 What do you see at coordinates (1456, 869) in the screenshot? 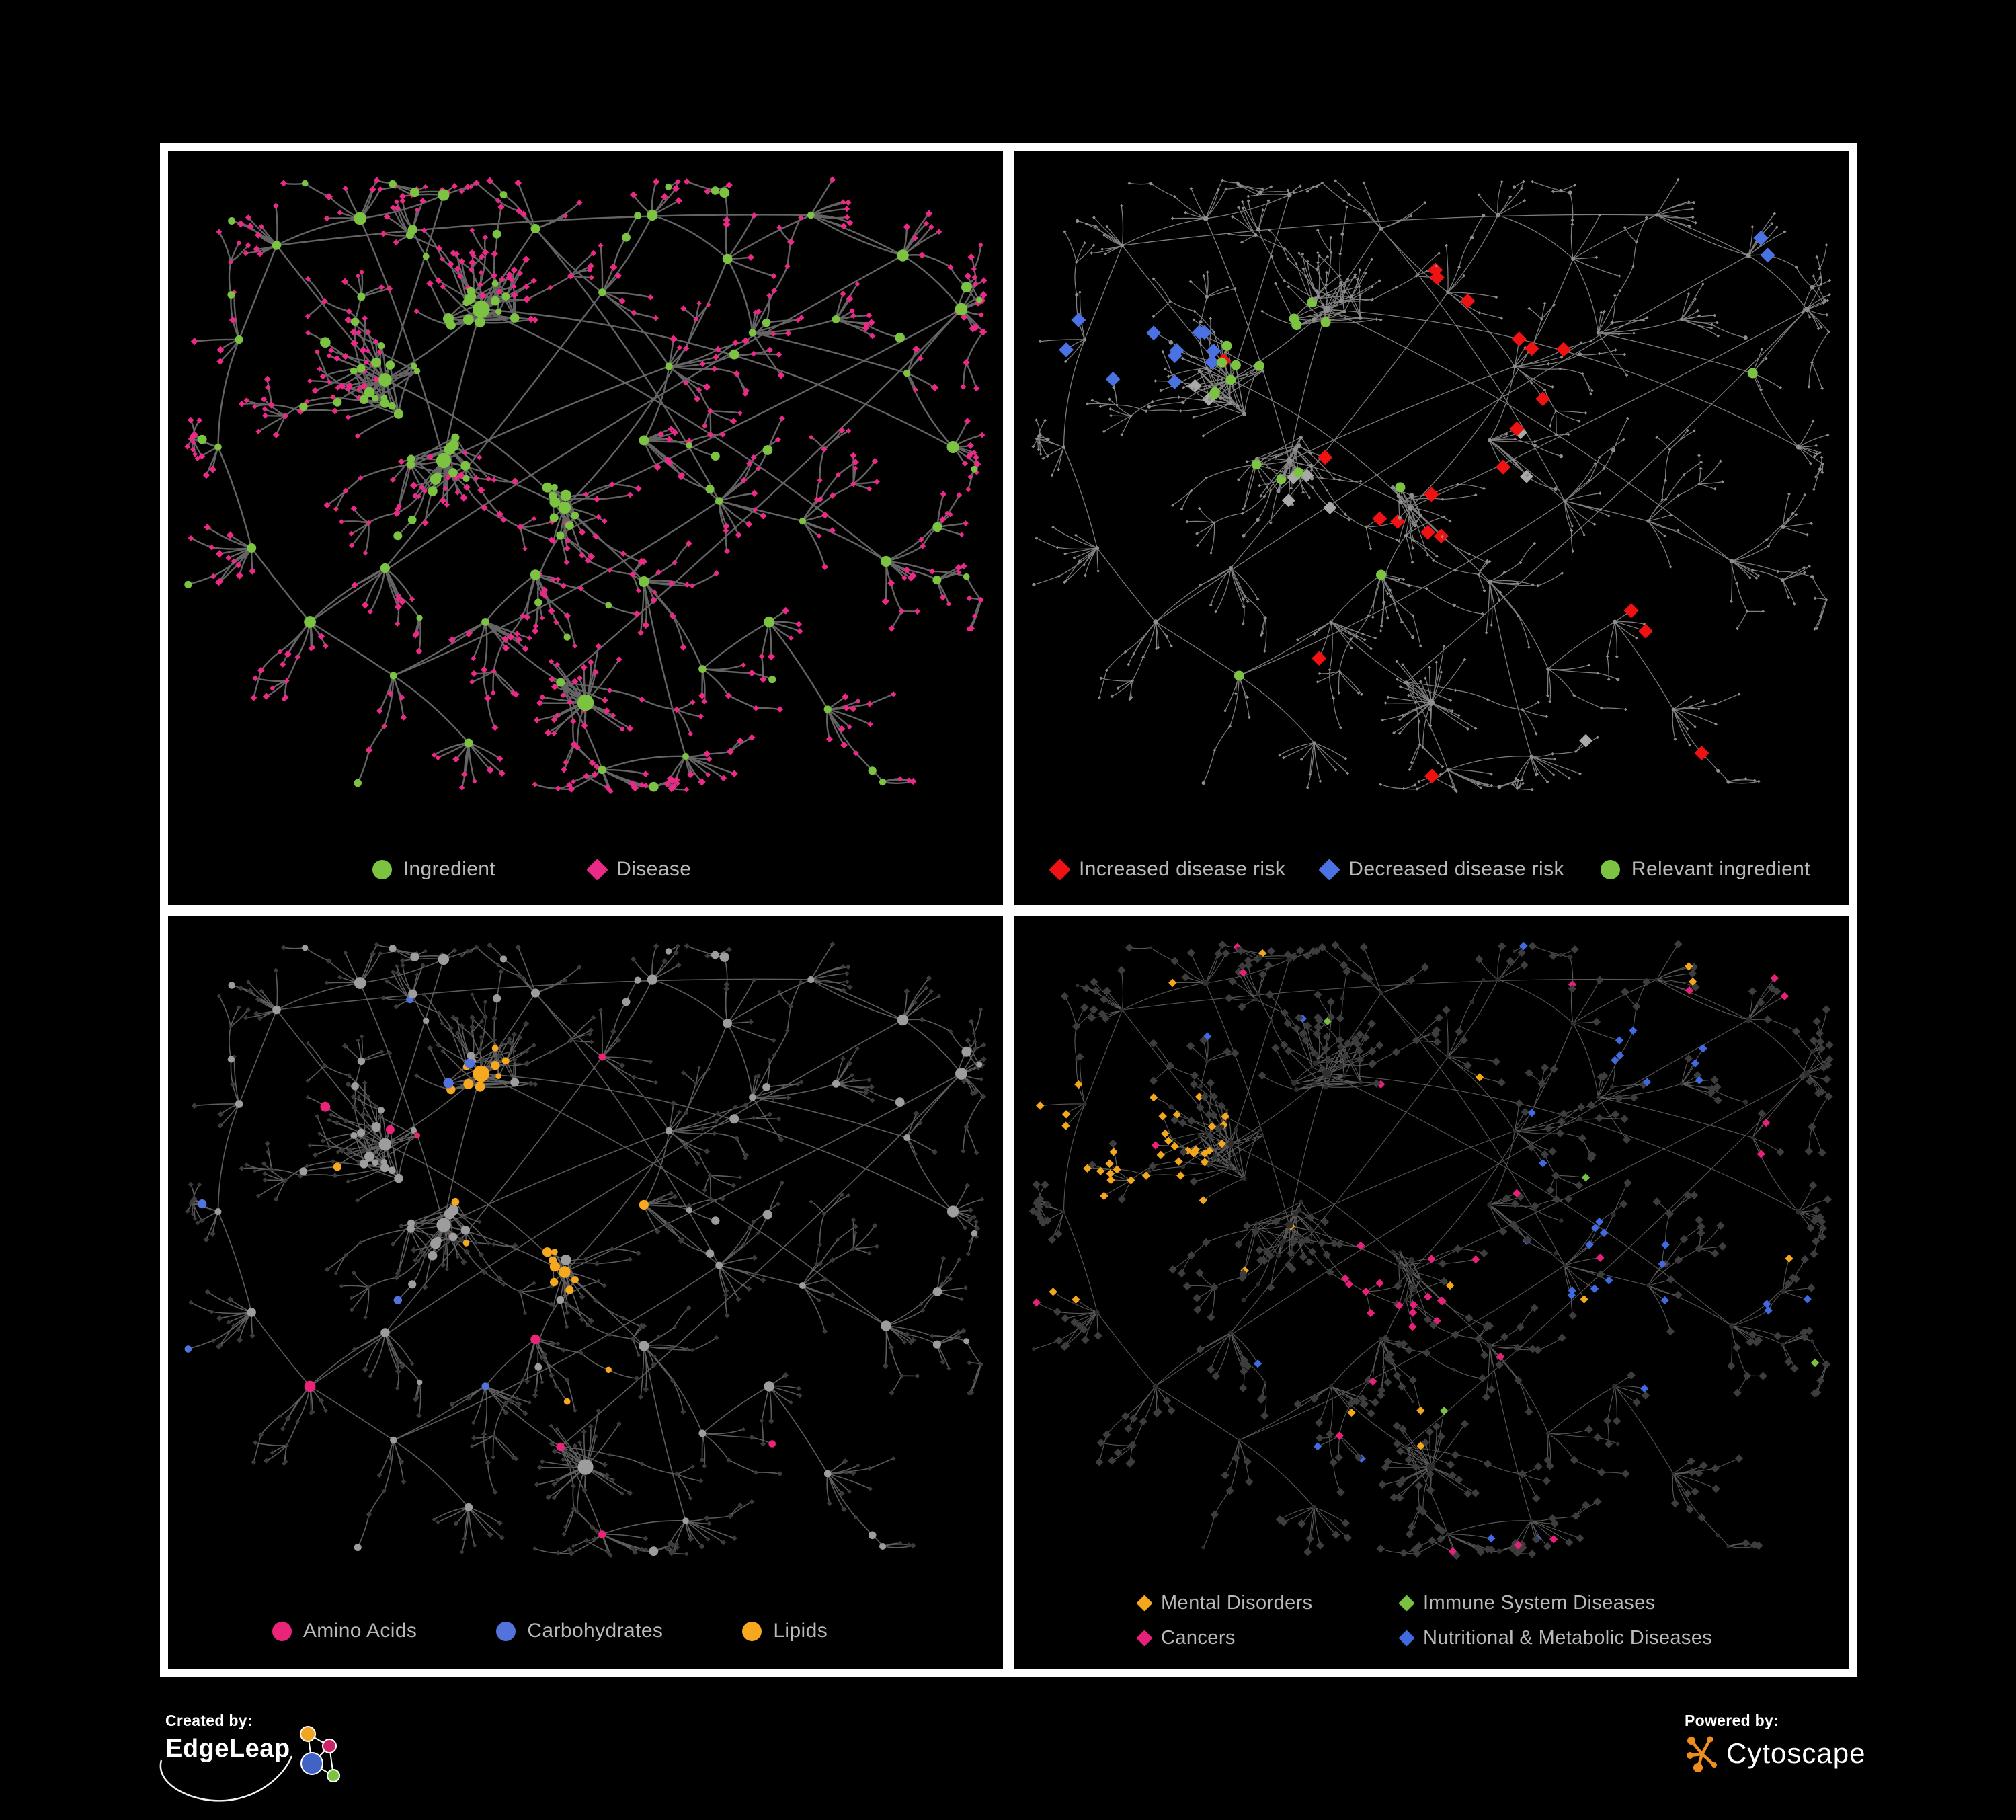
I see `legend-label: Decreased disease risk` at bounding box center [1456, 869].